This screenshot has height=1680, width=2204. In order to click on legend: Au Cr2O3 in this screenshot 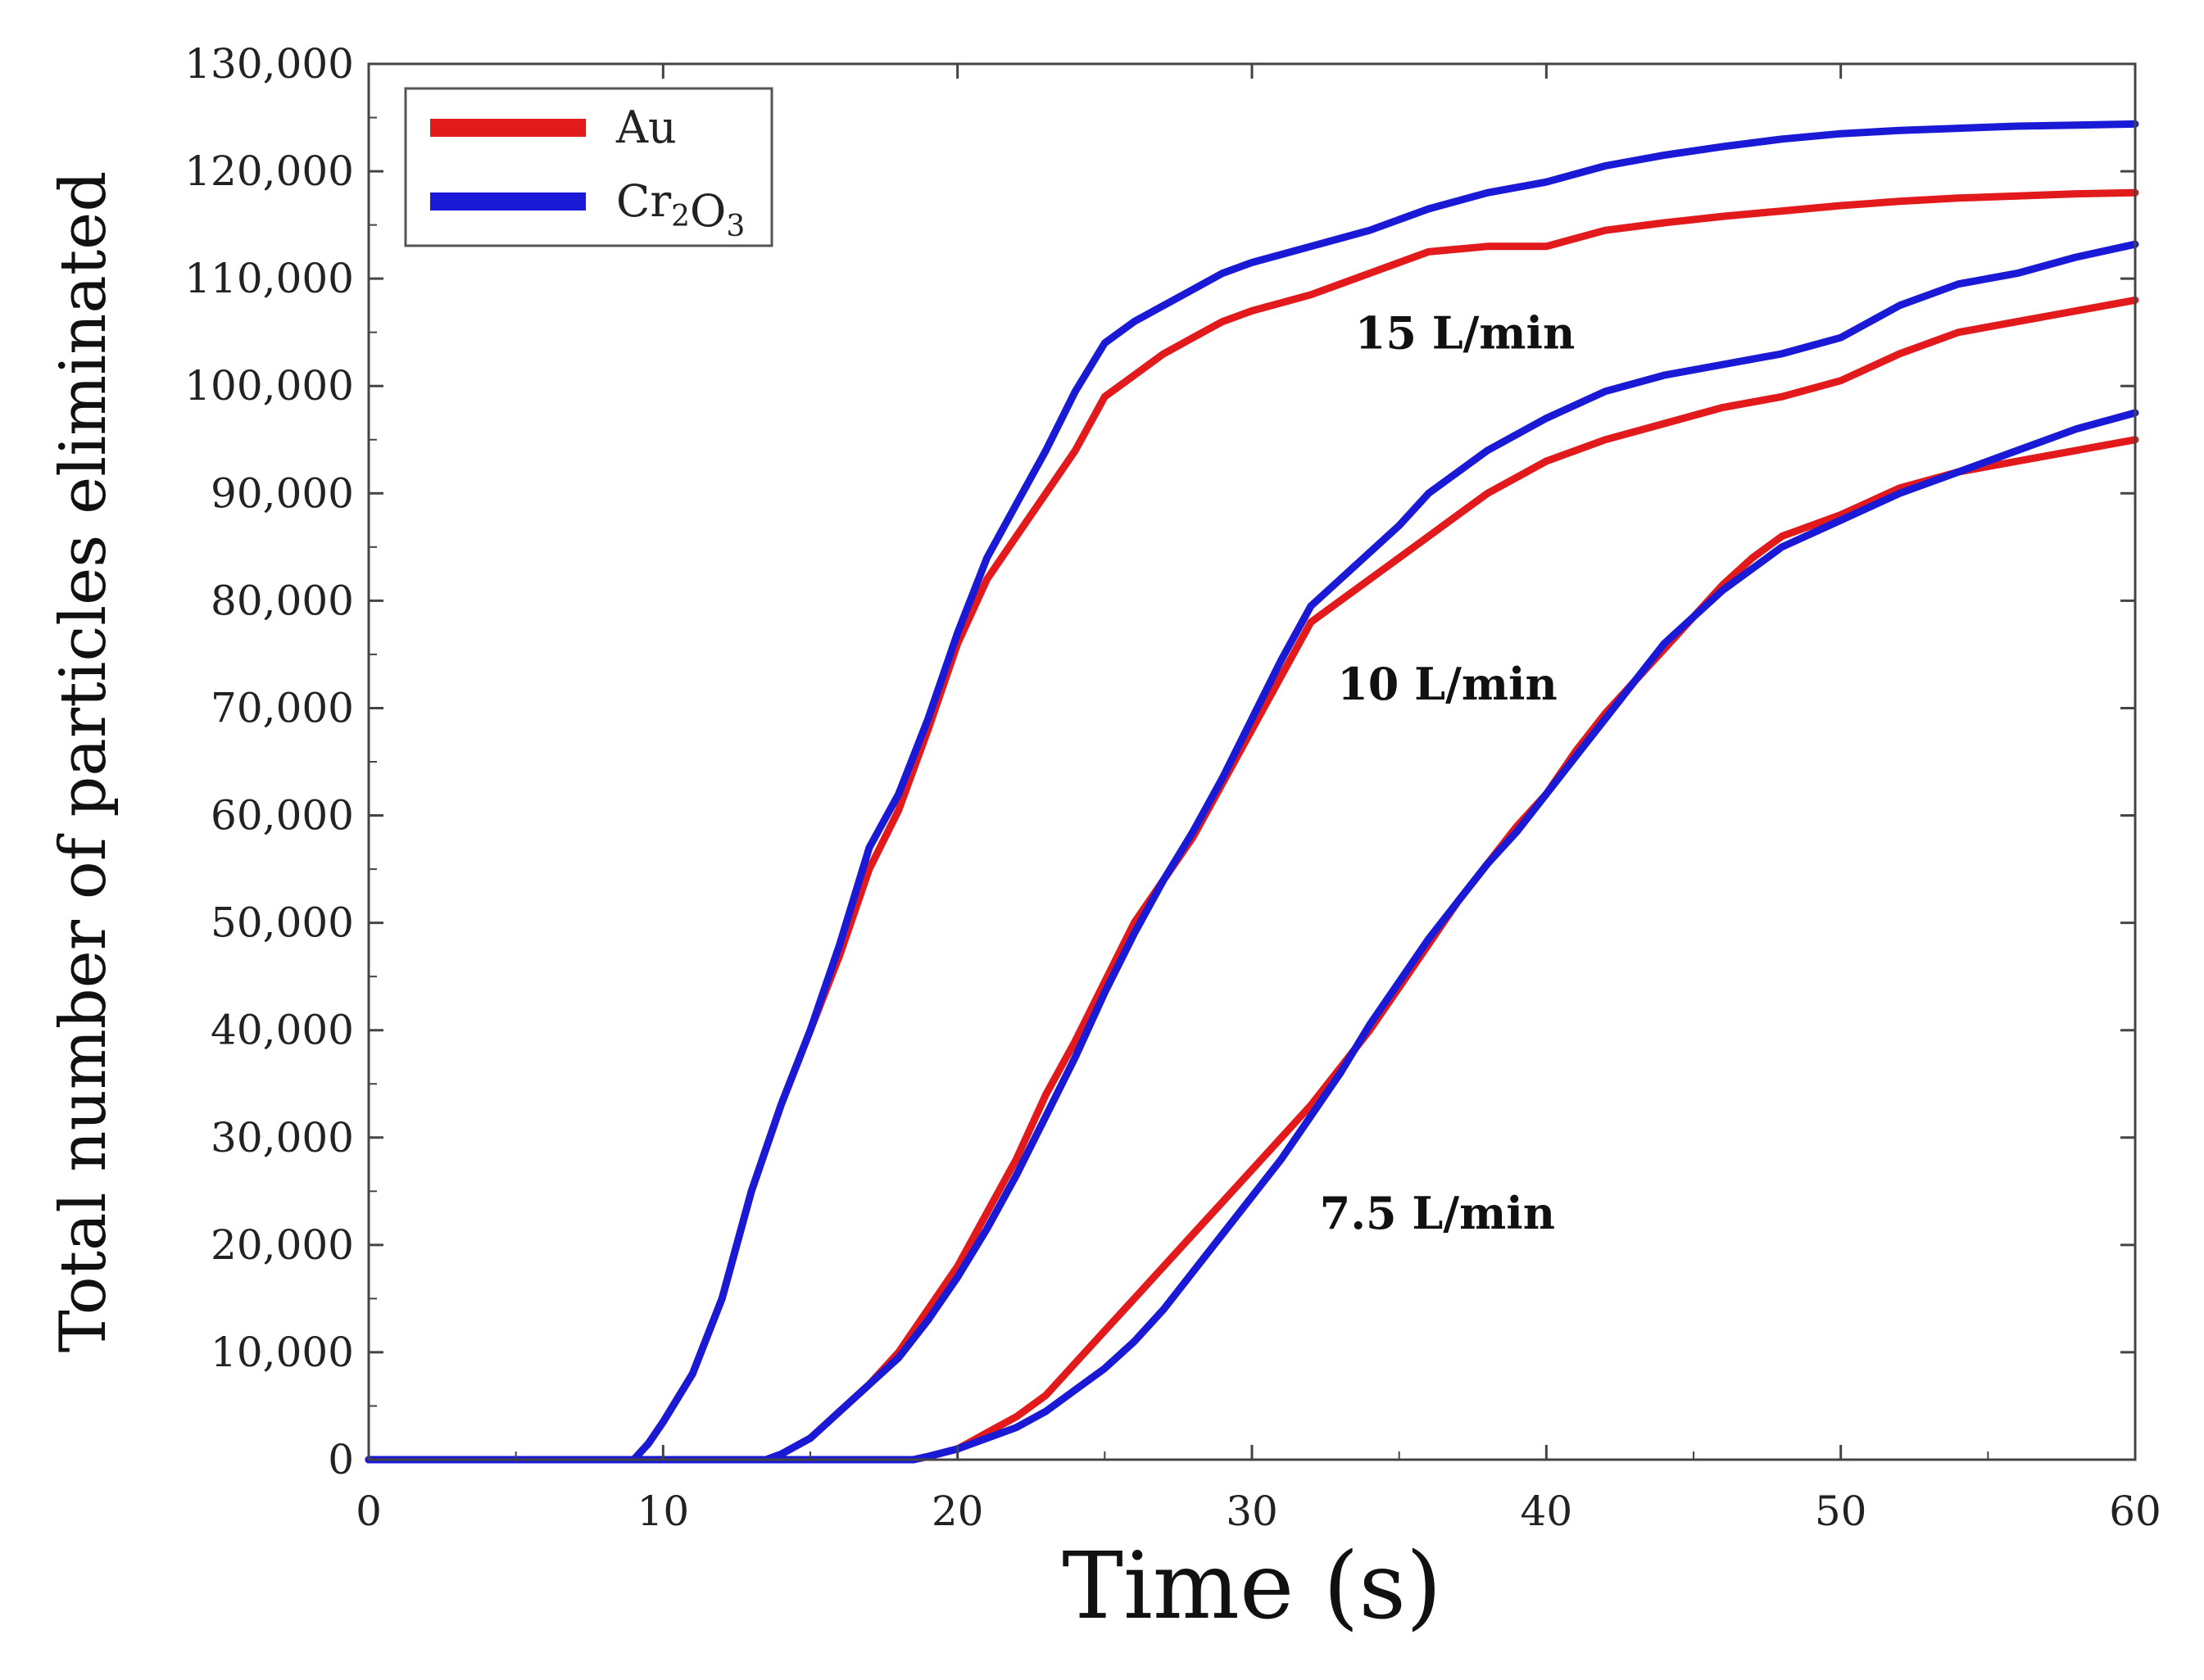, I will do `click(588, 167)`.